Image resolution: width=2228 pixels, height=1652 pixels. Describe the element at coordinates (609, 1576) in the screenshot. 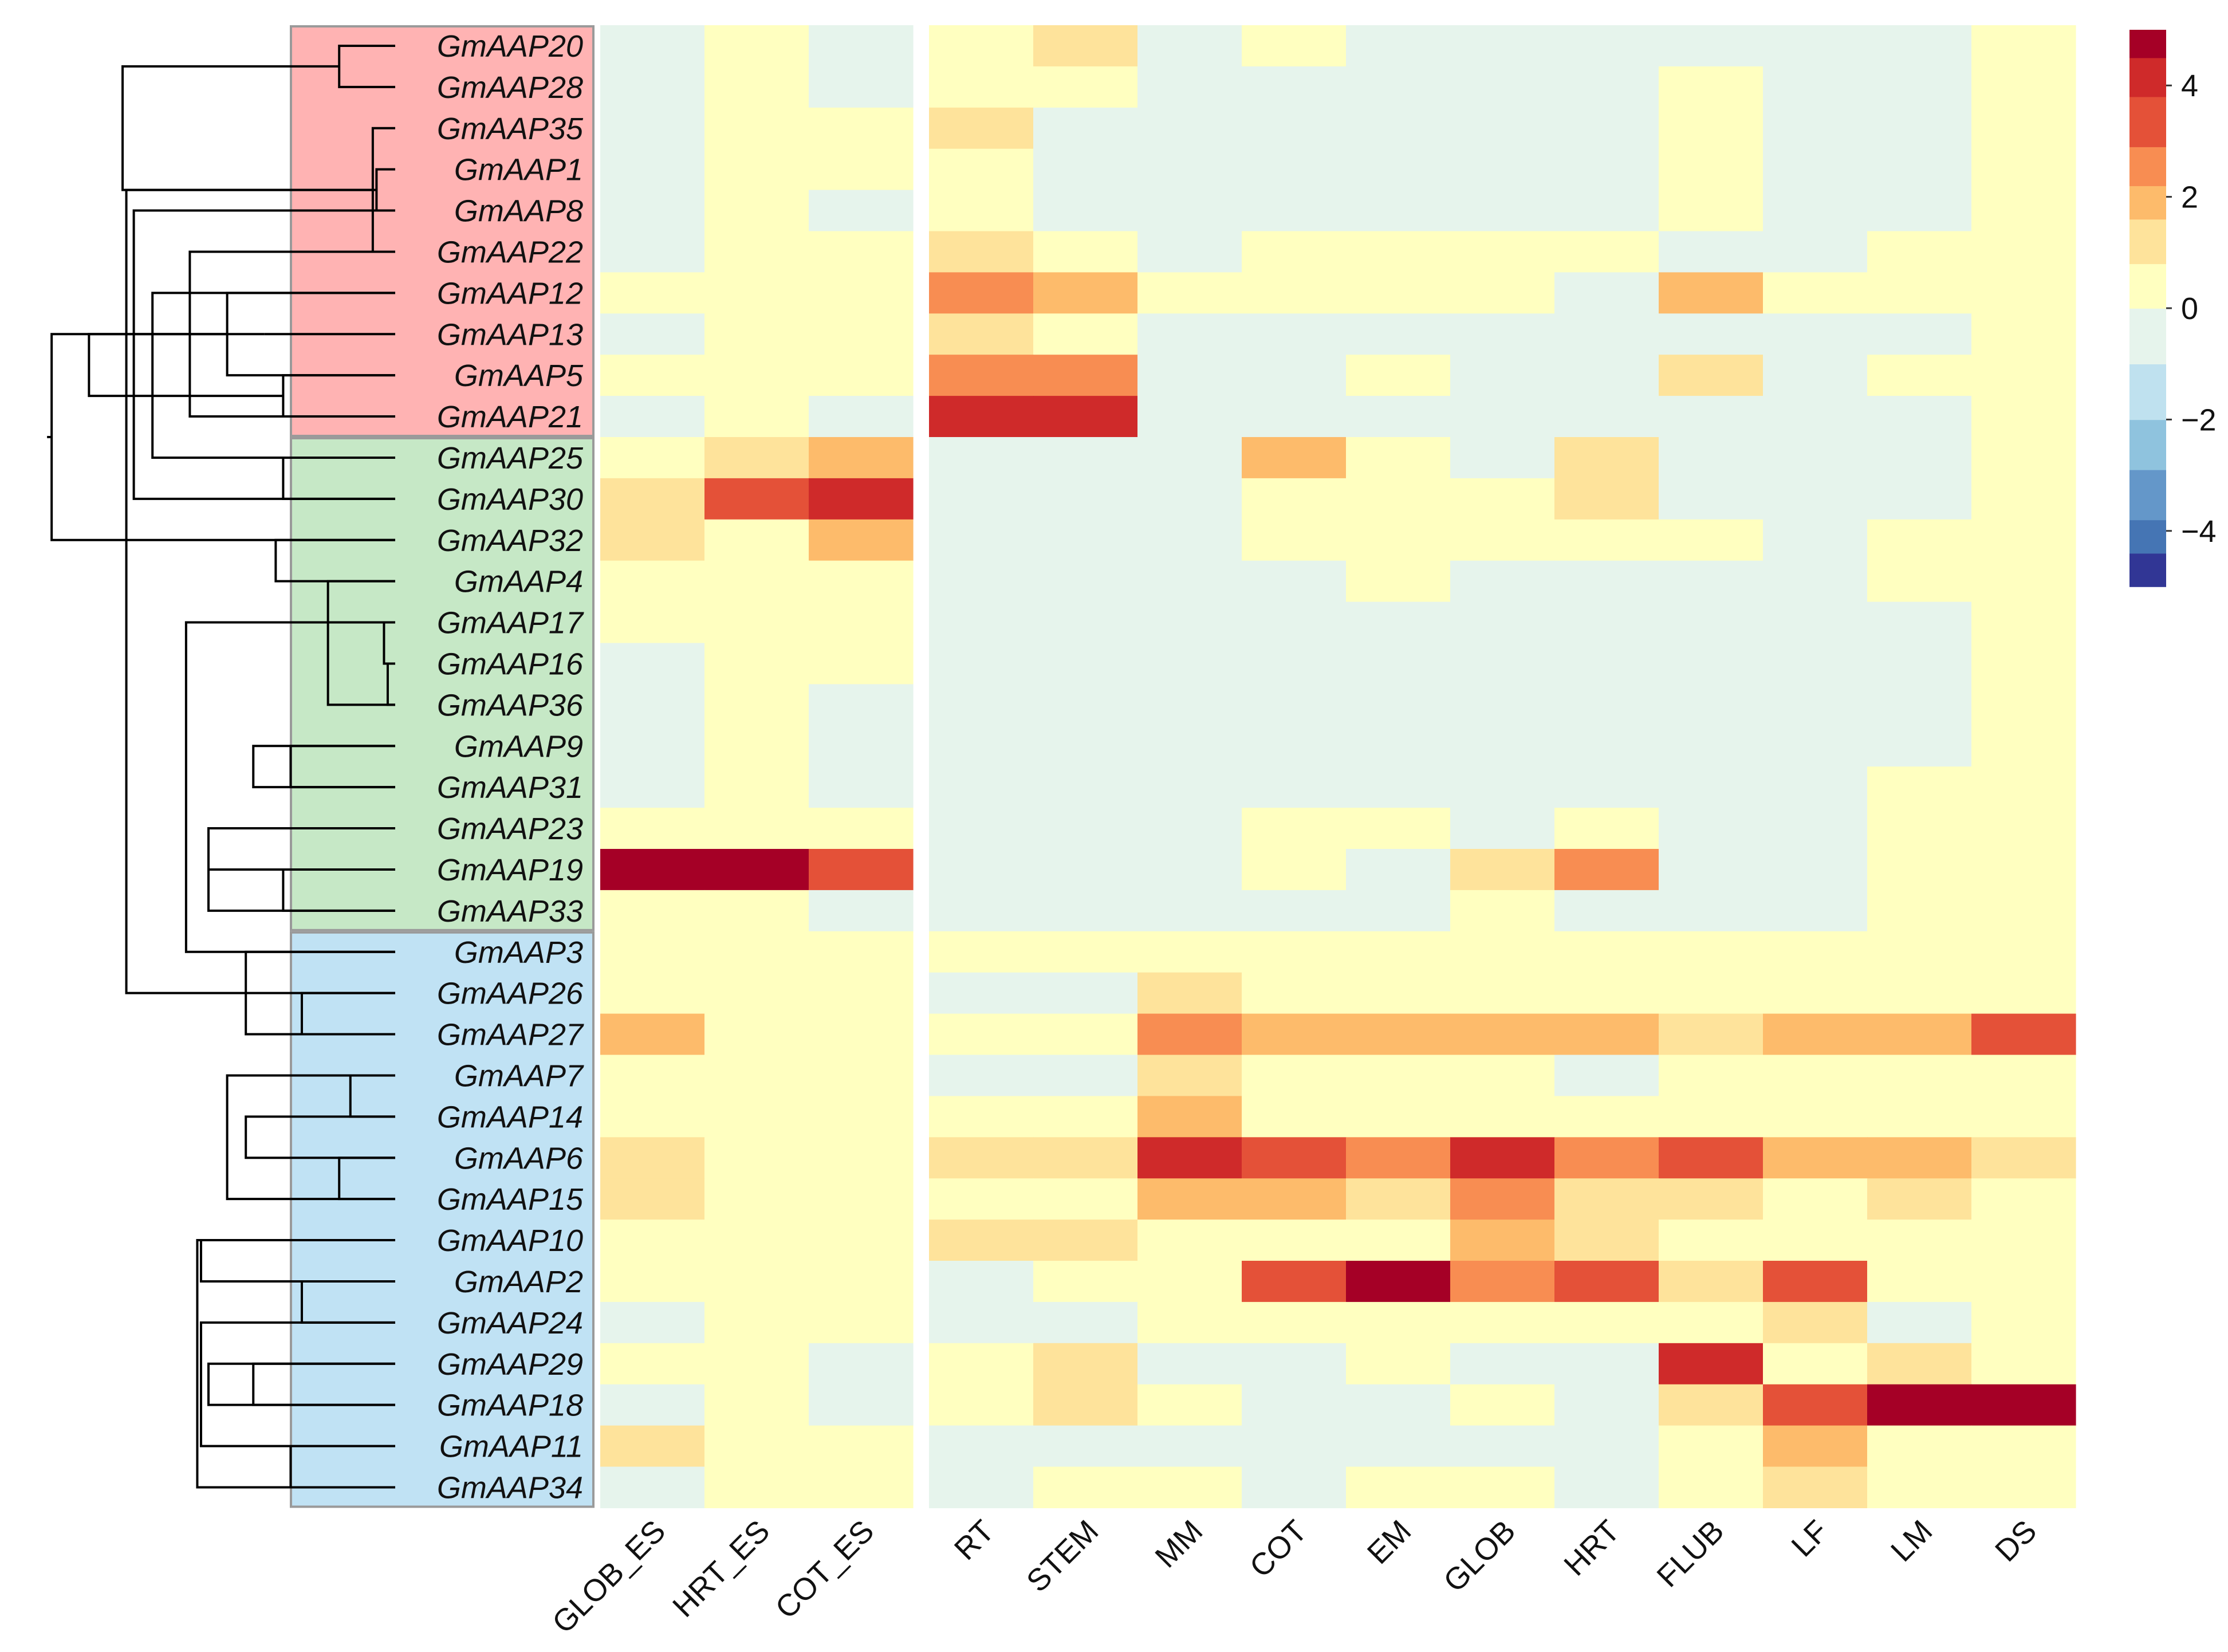

I see `column-label: GLOB_ES` at that location.